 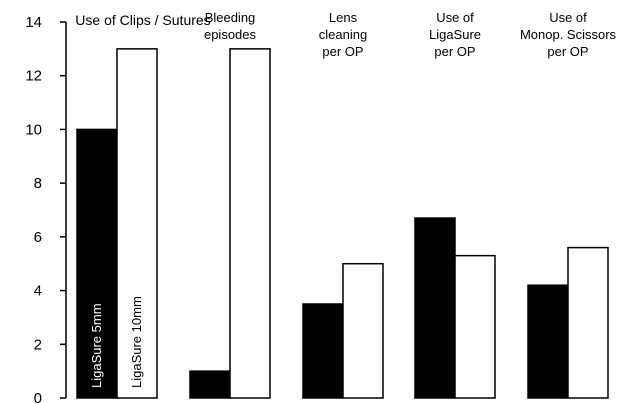 What do you see at coordinates (38, 237) in the screenshot?
I see `y-tick-label: 6` at bounding box center [38, 237].